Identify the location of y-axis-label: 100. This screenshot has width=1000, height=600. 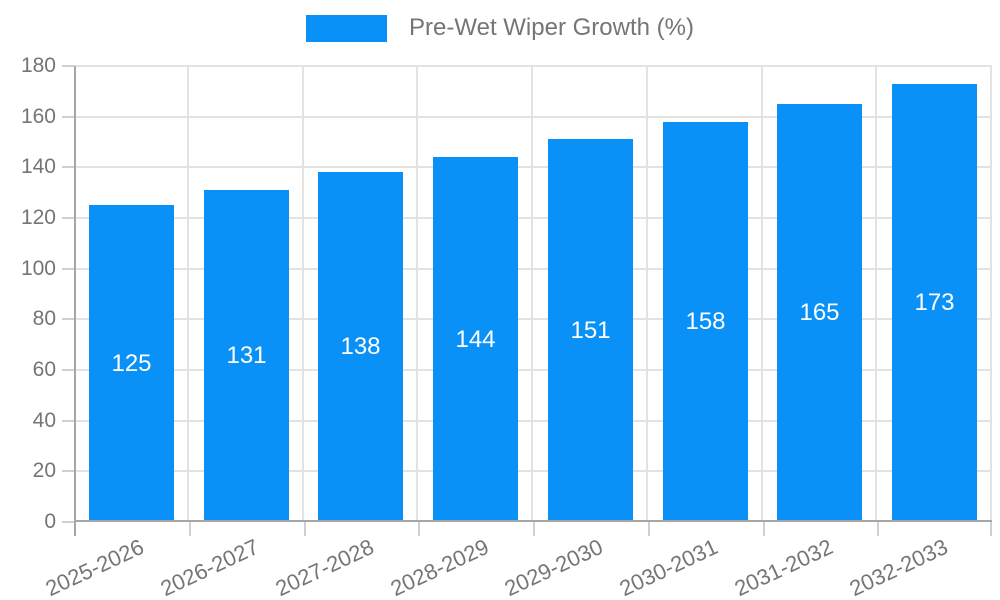
(38, 268).